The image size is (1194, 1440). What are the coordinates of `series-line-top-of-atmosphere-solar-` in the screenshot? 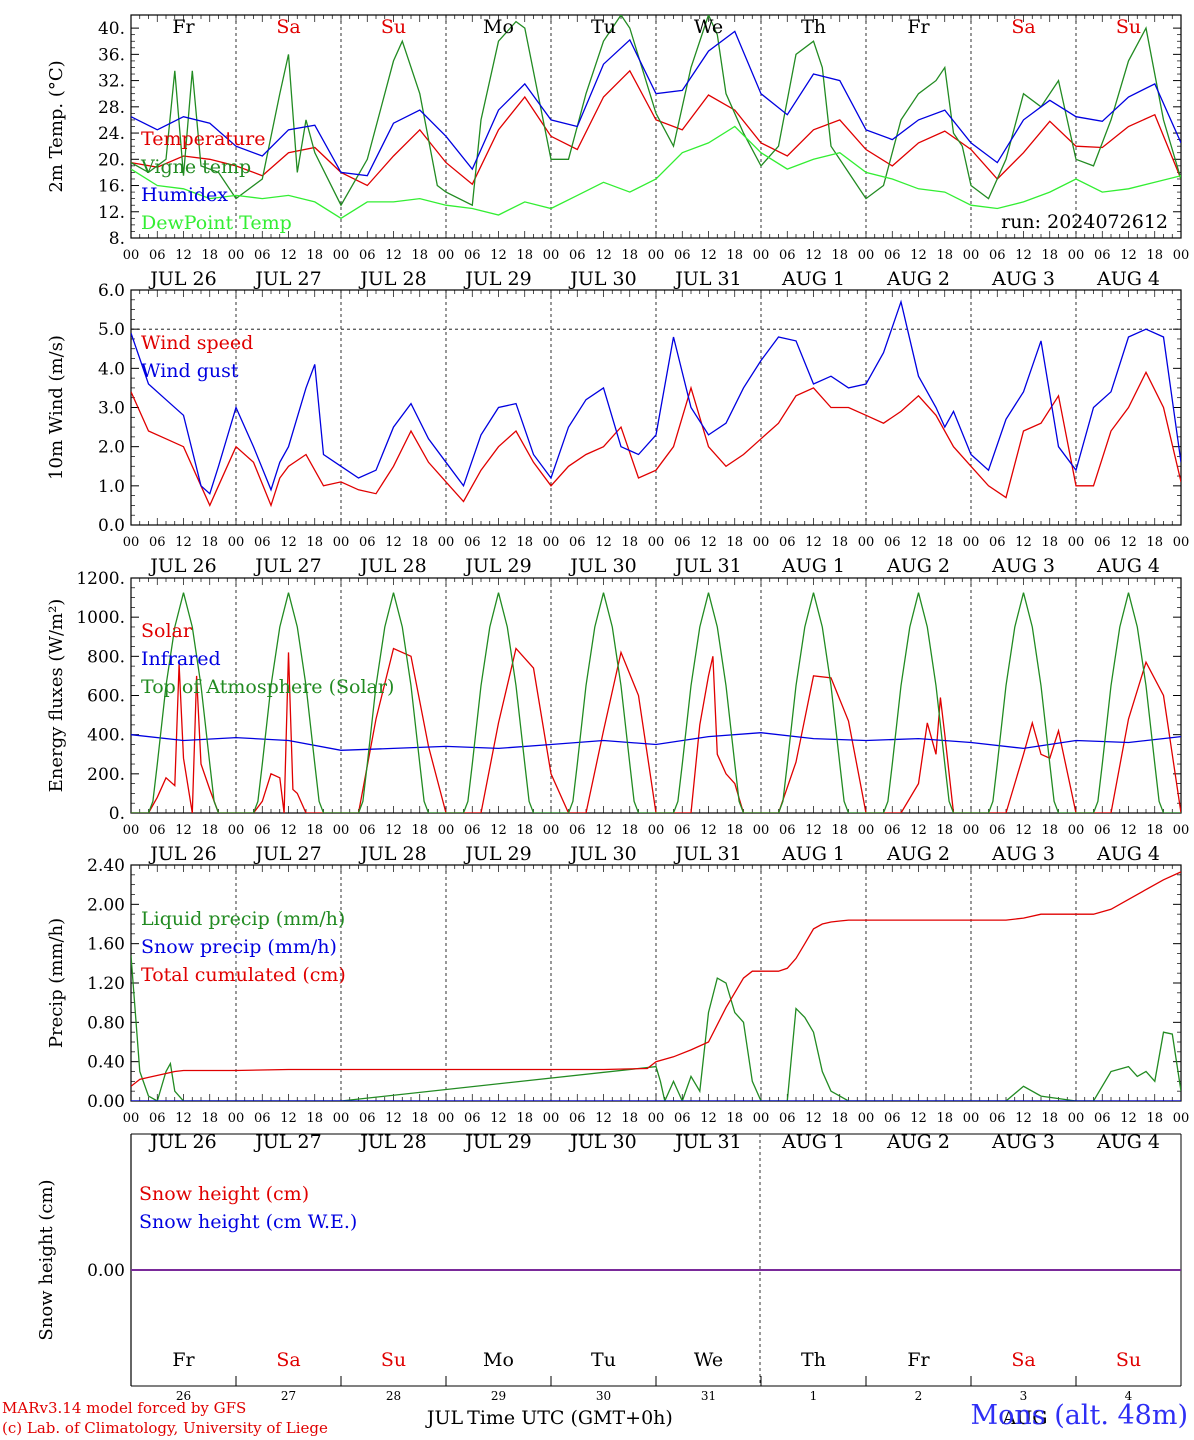 It's located at (656, 702).